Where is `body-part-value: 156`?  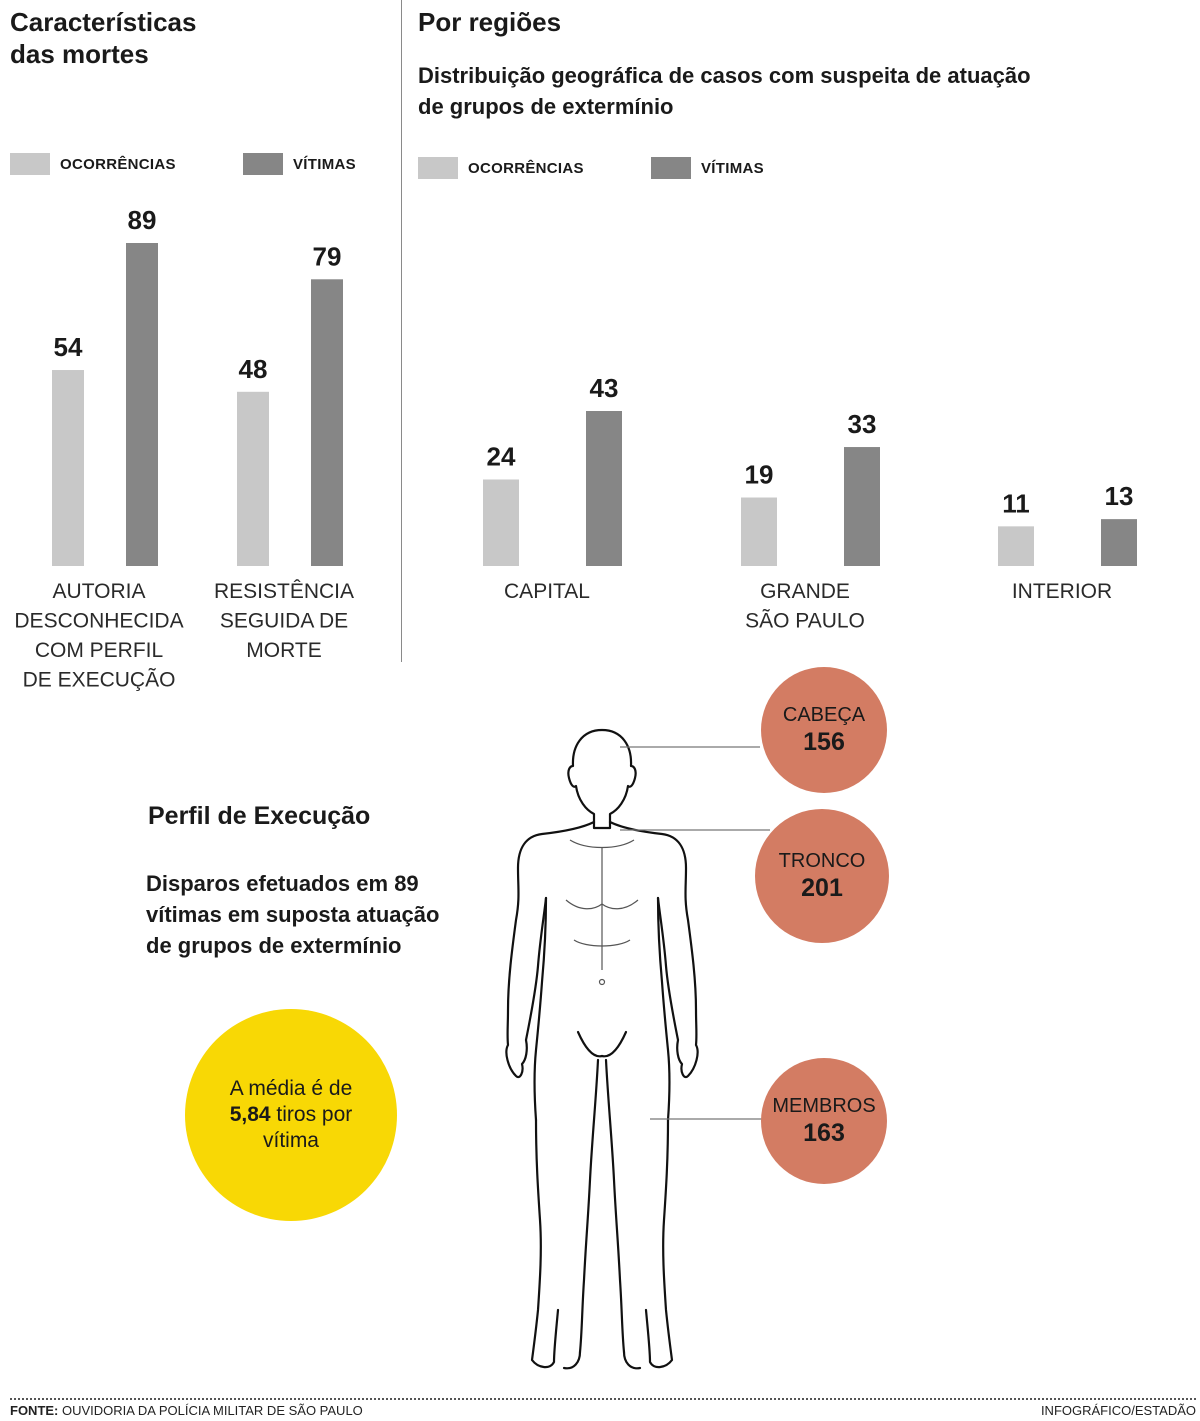 body-part-value: 156 is located at coordinates (824, 742).